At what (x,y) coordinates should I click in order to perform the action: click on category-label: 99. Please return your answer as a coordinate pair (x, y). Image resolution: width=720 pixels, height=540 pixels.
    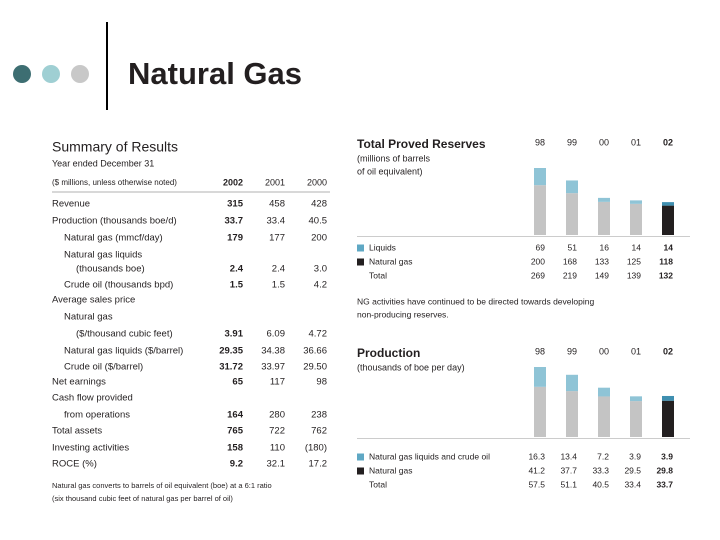
    Looking at the image, I should click on (572, 142).